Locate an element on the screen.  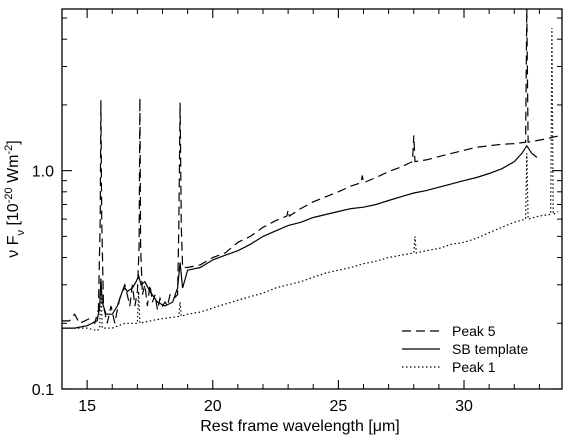
y-axis-label: ν Fν [10-20 Wm-2] is located at coordinates (15, 198).